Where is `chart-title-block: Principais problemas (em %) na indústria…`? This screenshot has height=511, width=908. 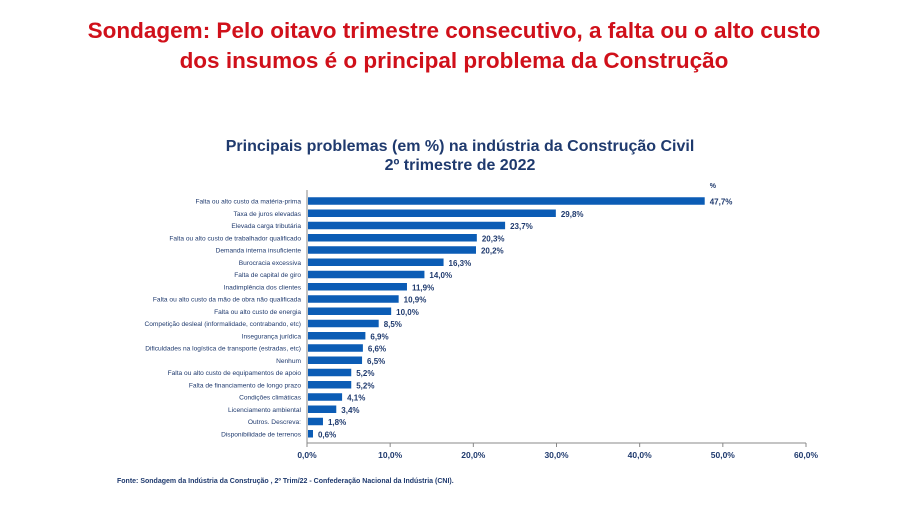 chart-title-block: Principais problemas (em %) na indústria… is located at coordinates (460, 156).